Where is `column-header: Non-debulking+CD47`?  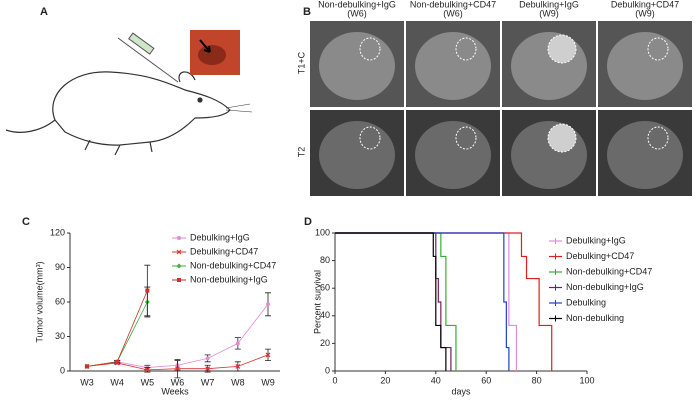
column-header: Non-debulking+CD47 is located at coordinates (453, 4).